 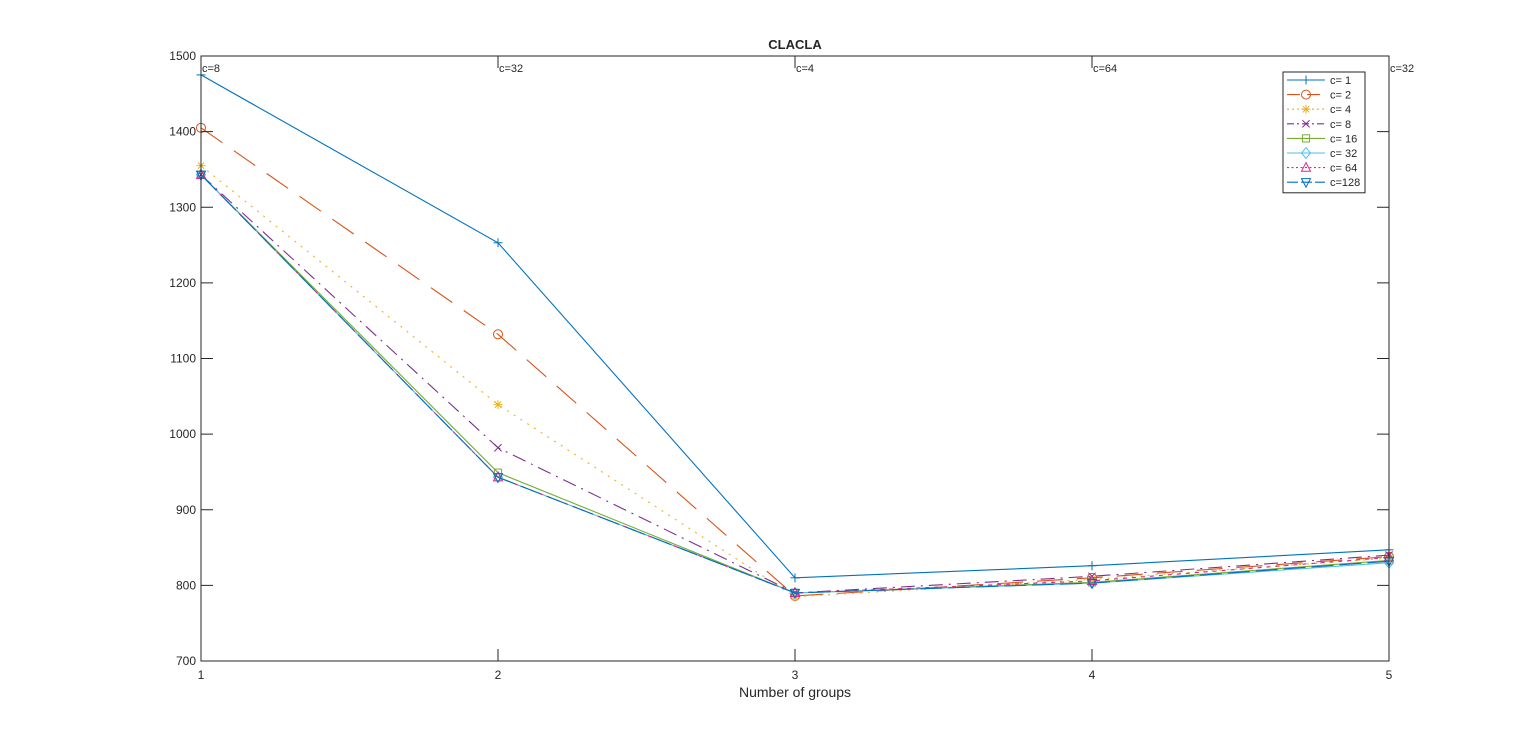 I want to click on legend-label: c= 16, so click(x=1343, y=139).